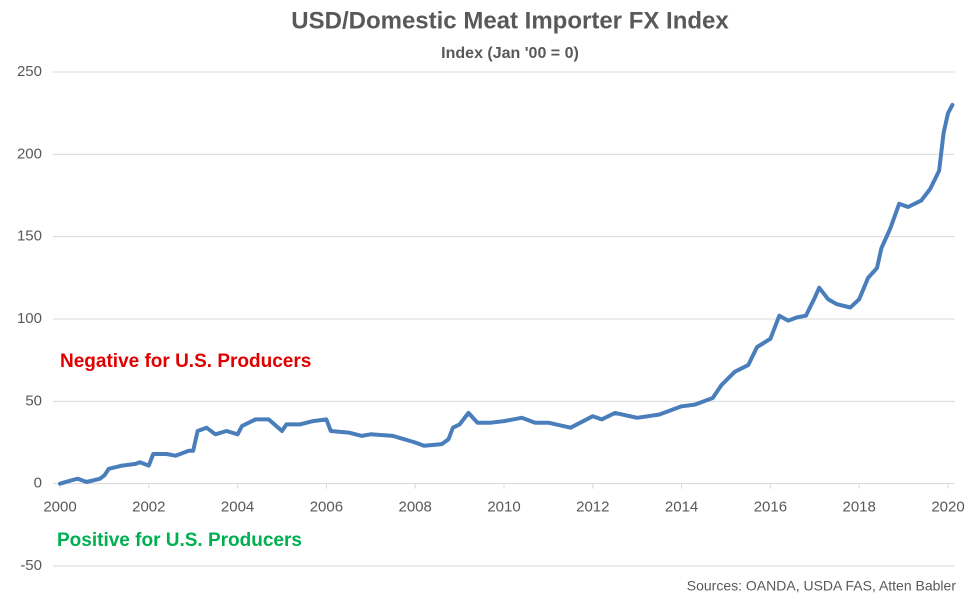 Image resolution: width=975 pixels, height=601 pixels. What do you see at coordinates (947, 507) in the screenshot?
I see `x-tick-label: 2020` at bounding box center [947, 507].